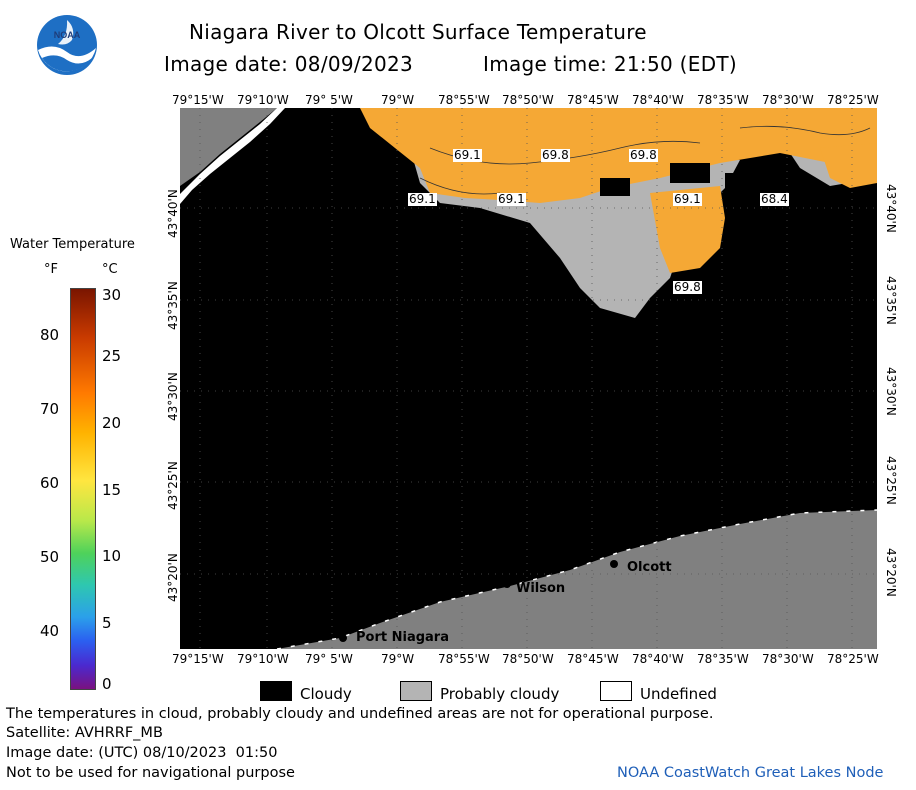 The image size is (916, 790). What do you see at coordinates (750, 773) in the screenshot?
I see `credit-link: NOAA CoastWatch Great Lakes Node` at bounding box center [750, 773].